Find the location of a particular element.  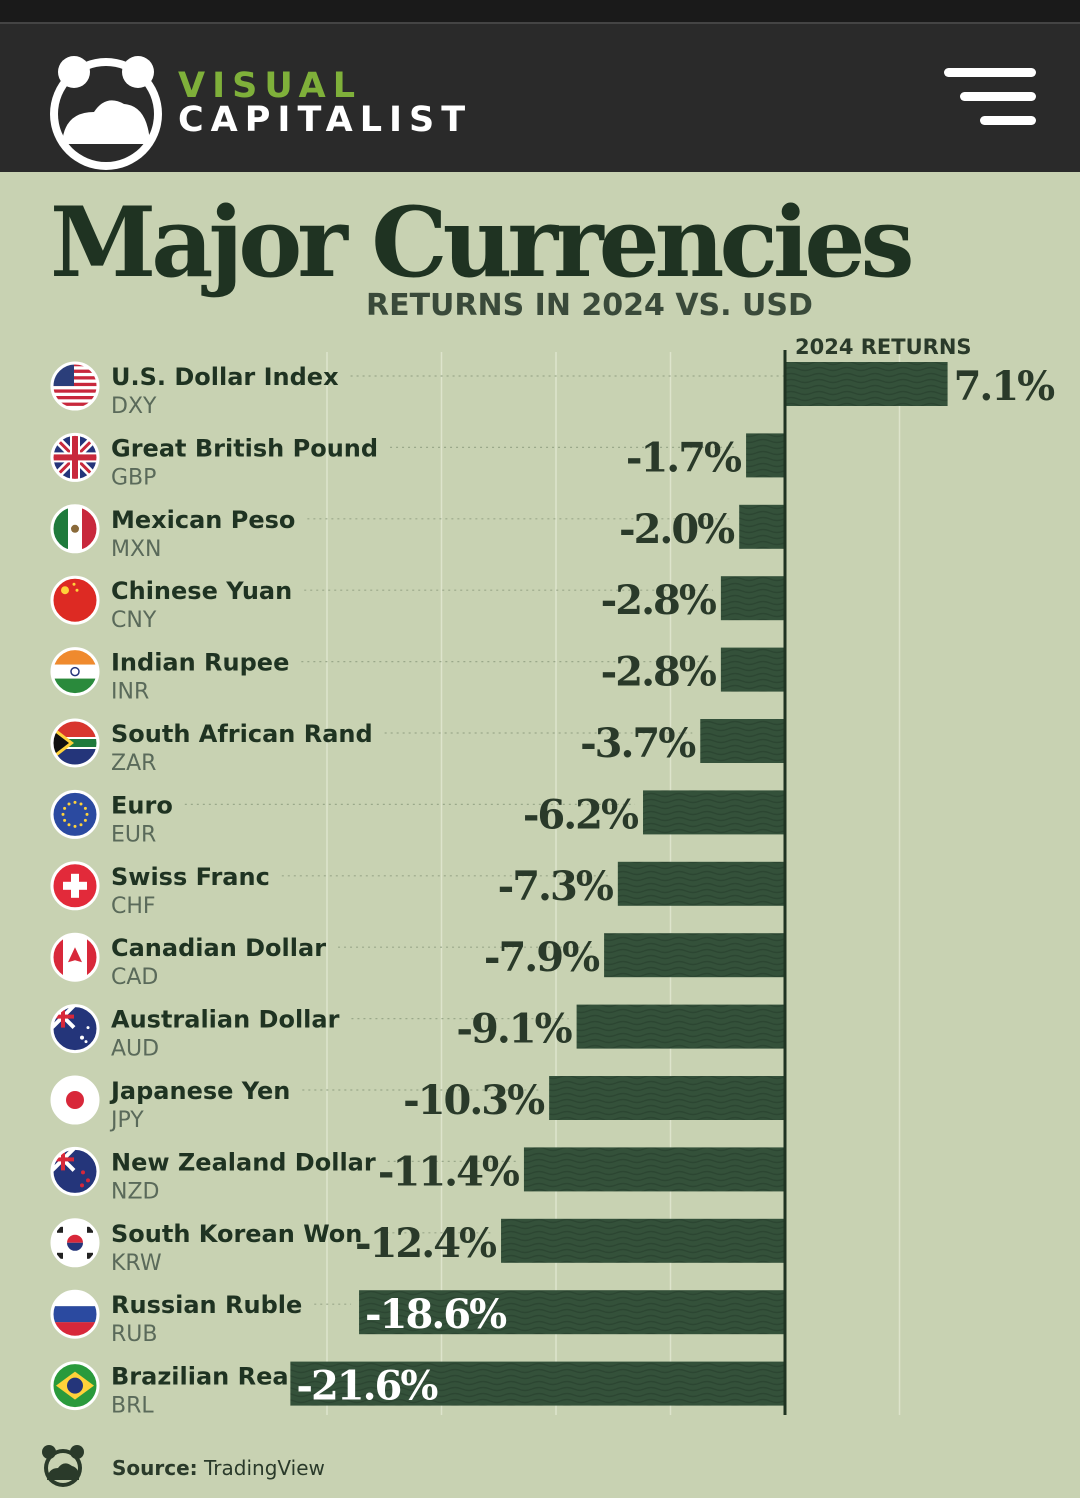

bar-row: South Korean Won KRW -12.4% is located at coordinates (417, 1247).